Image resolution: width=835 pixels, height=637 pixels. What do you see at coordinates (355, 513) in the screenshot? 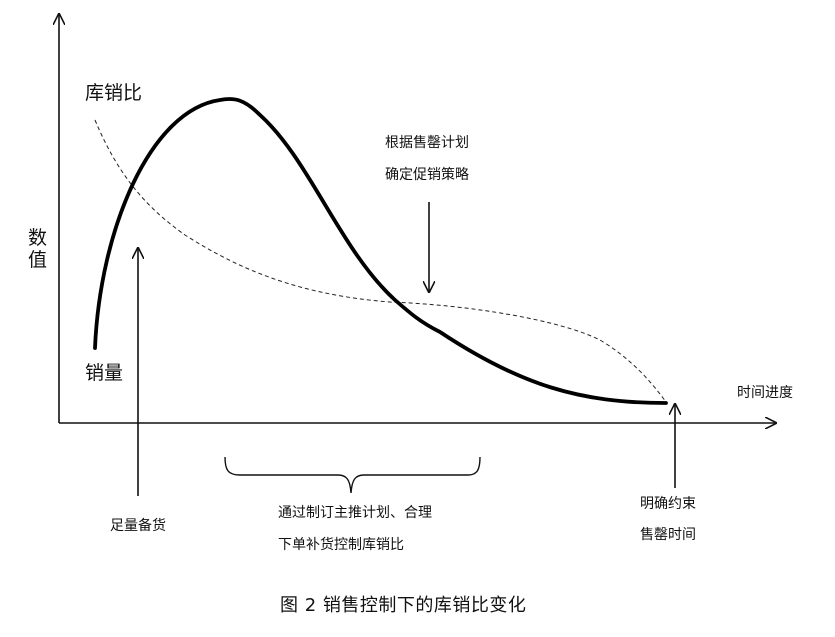
I see `mid-annotation-line1: 通过制订主推计划、合理` at bounding box center [355, 513].